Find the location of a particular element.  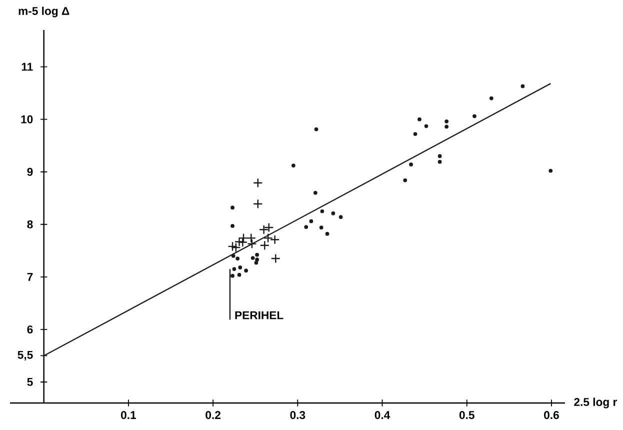

annotation: PERIHEL is located at coordinates (259, 315).